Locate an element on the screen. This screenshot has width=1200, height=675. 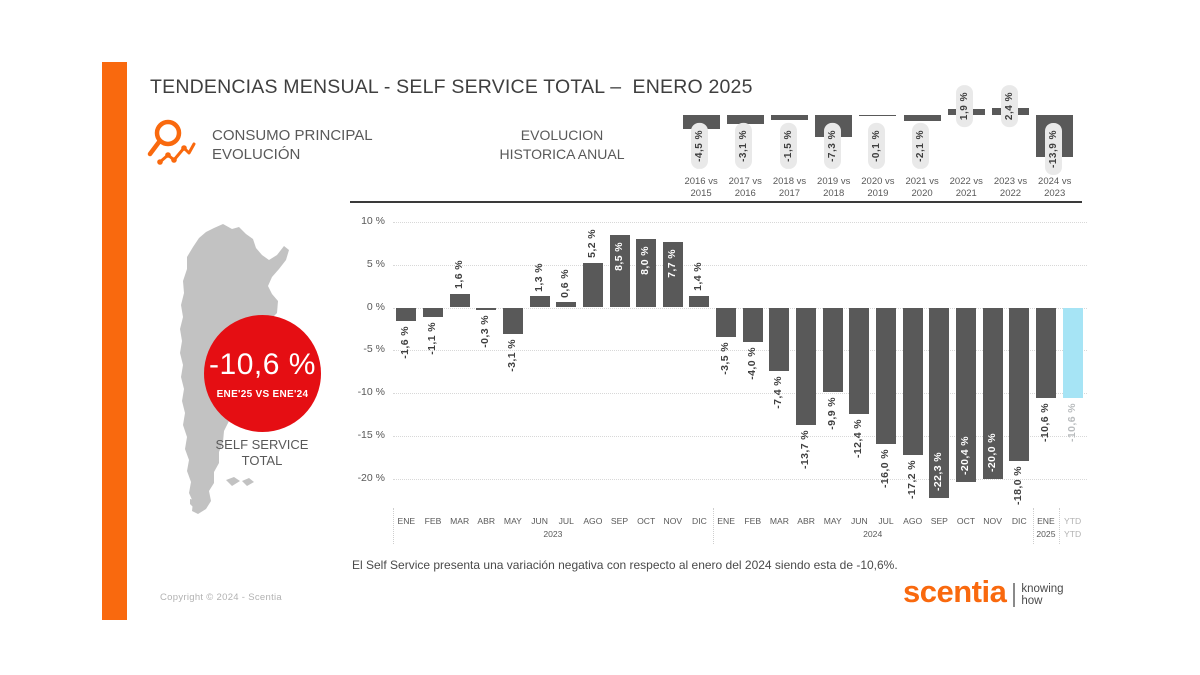
bar-label: -3,5 % is located at coordinates (725, 359).